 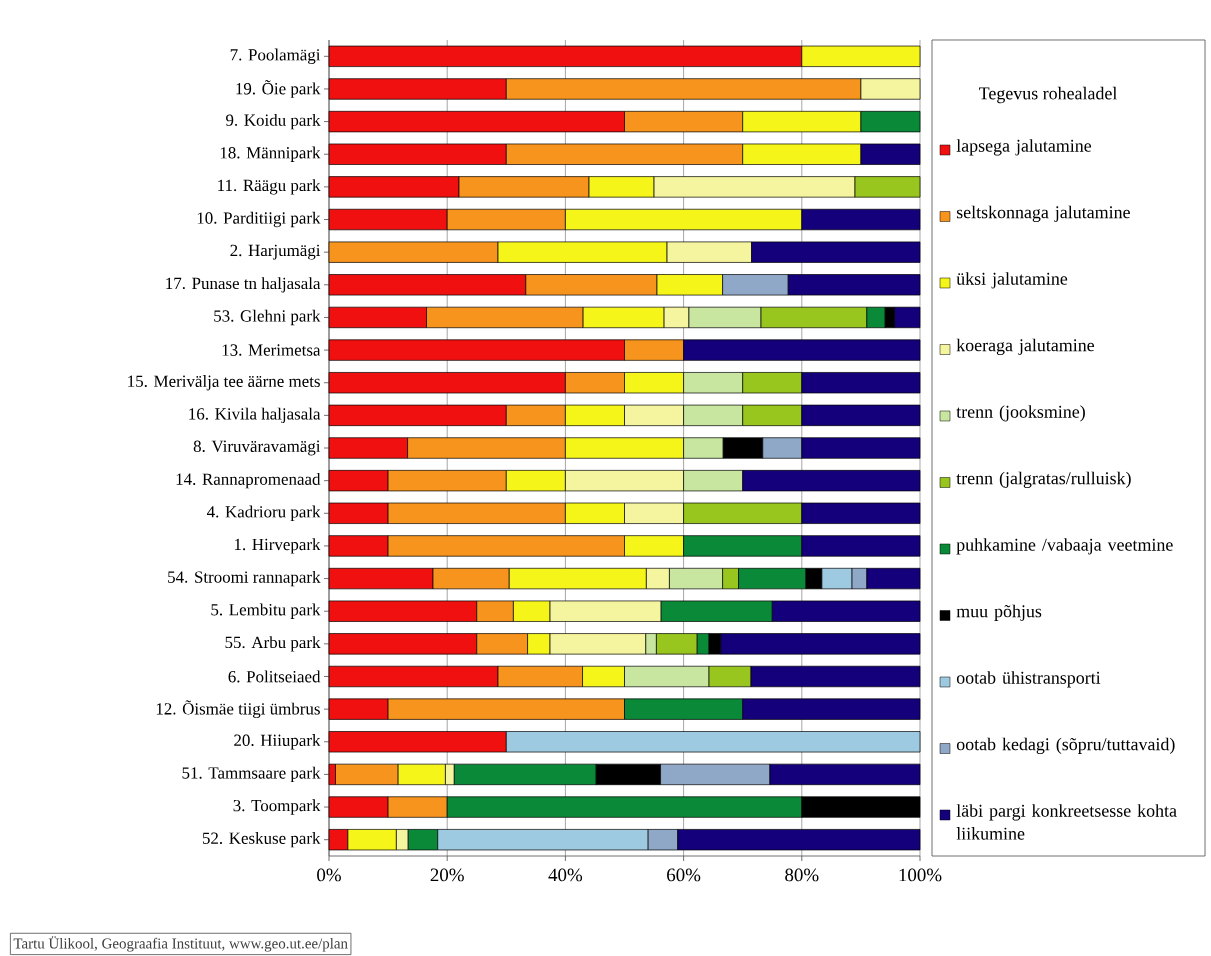 What do you see at coordinates (270, 154) in the screenshot?
I see `y-tick-label: 18. Männipark` at bounding box center [270, 154].